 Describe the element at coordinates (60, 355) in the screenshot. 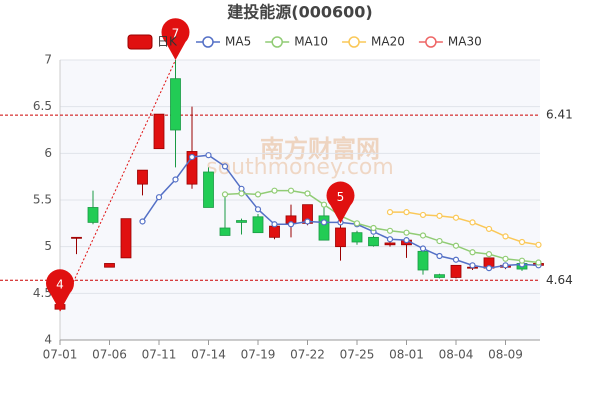

I see `x-tick-label: 07-01` at that location.